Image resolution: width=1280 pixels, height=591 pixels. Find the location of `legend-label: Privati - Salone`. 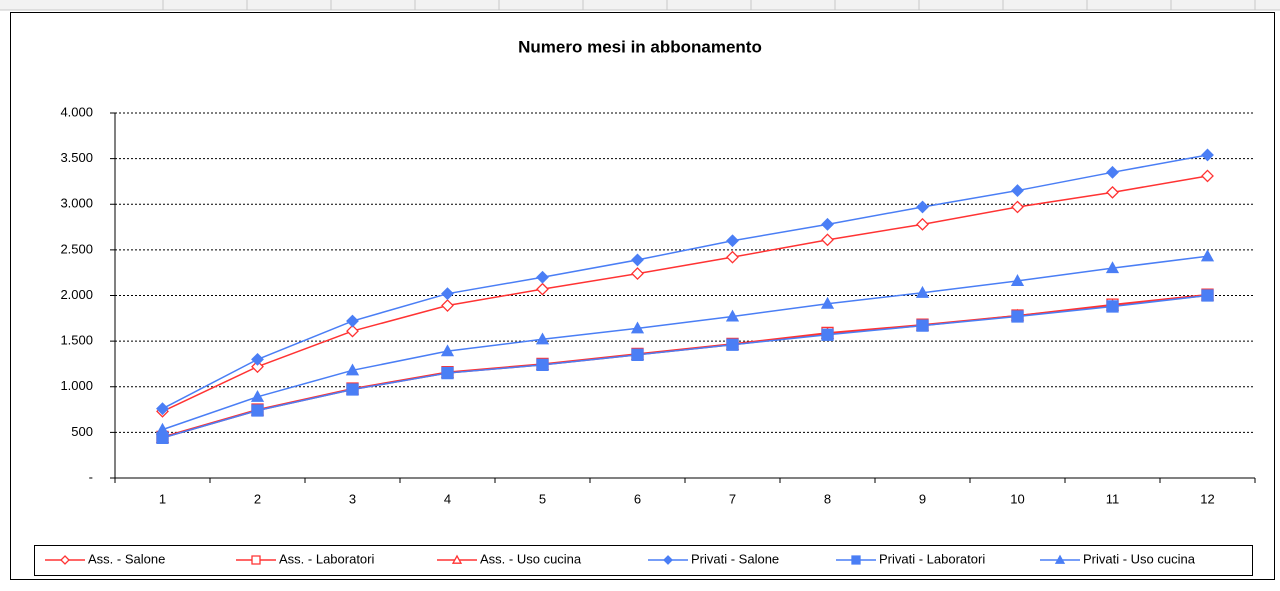

legend-label: Privati - Salone is located at coordinates (735, 558).